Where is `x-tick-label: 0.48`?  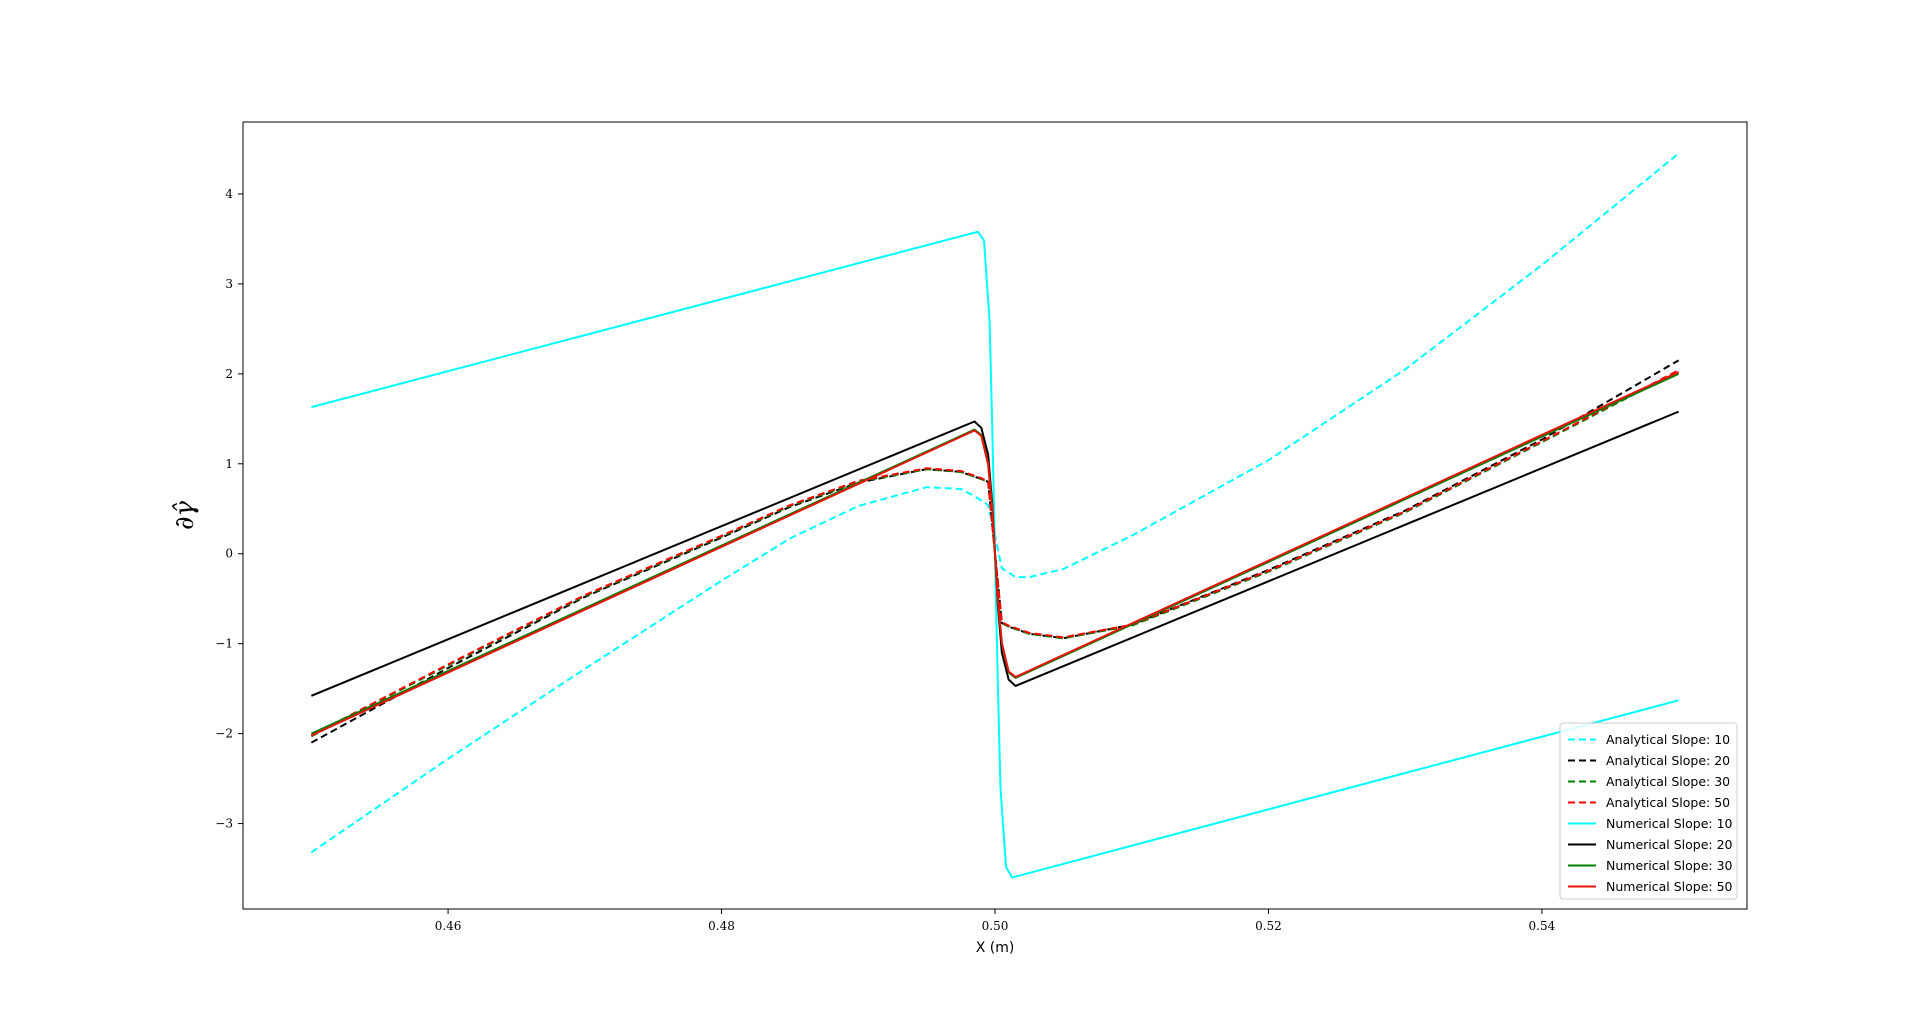 x-tick-label: 0.48 is located at coordinates (721, 926).